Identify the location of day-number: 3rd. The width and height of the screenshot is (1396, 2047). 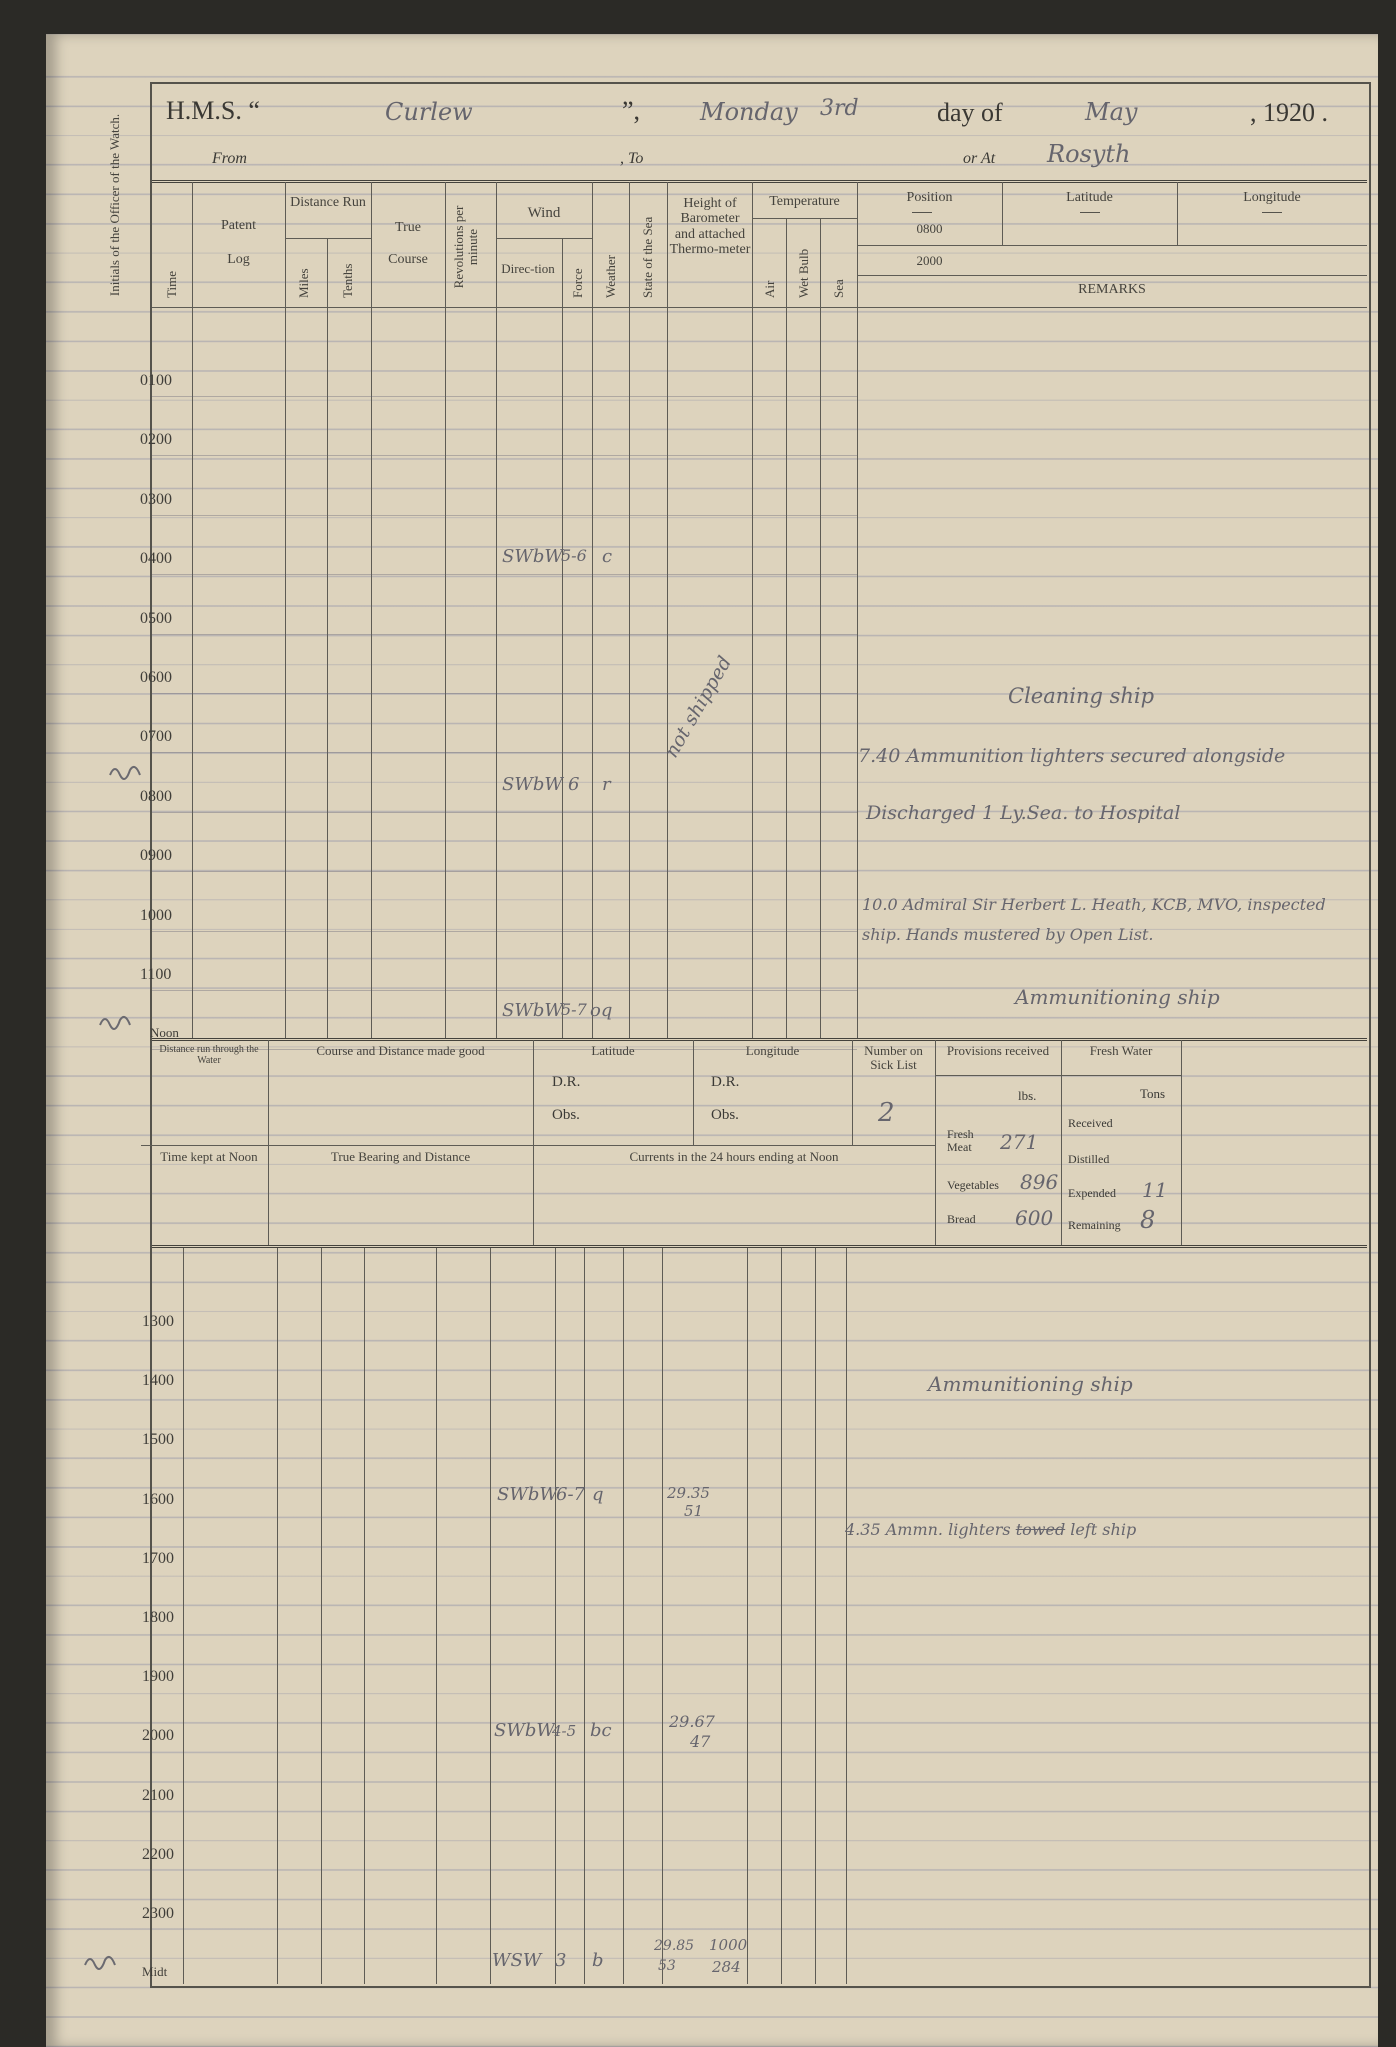
(839, 108).